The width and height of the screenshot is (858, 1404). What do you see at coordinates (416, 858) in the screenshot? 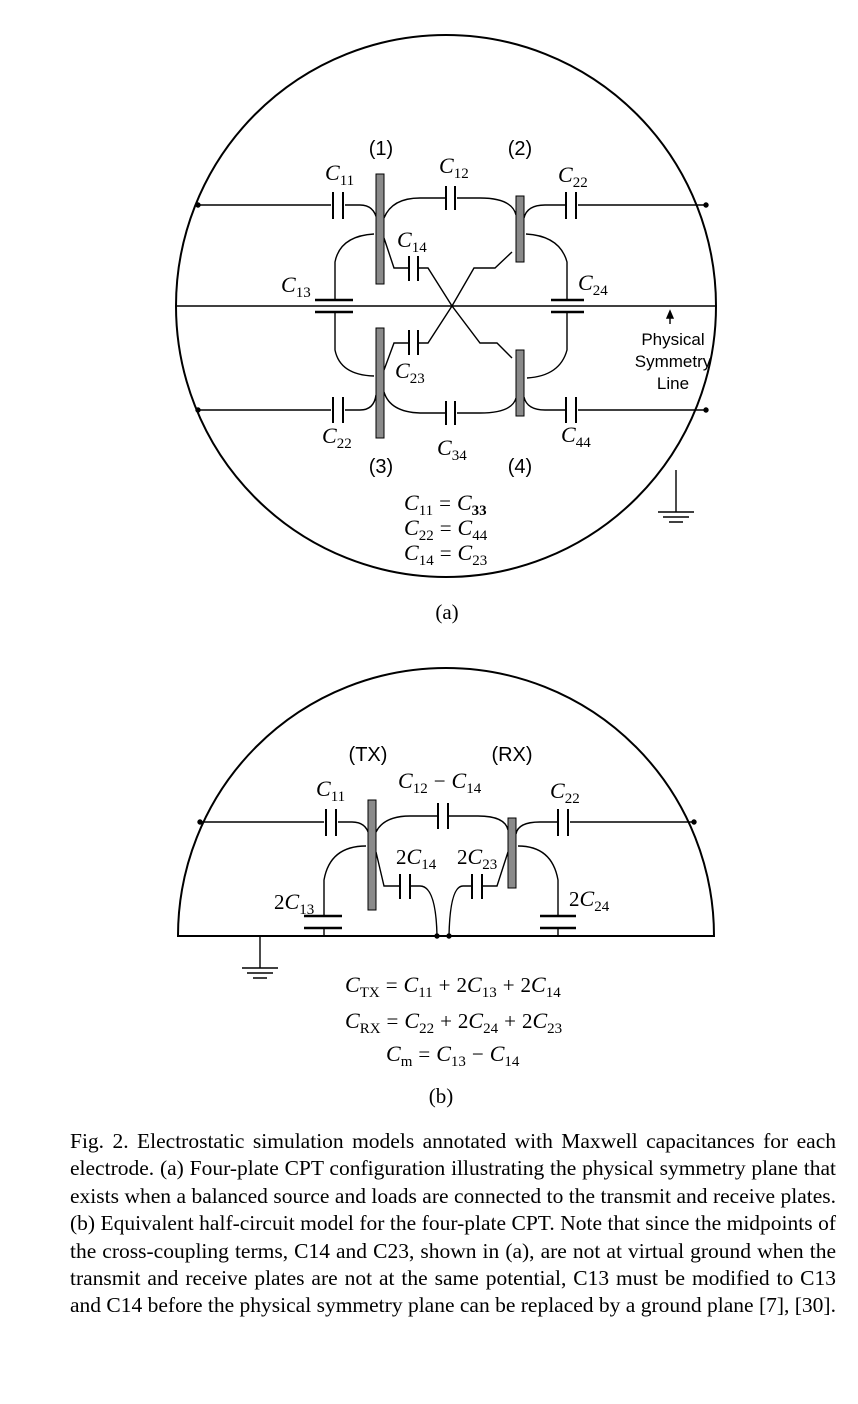
I see `b-label-2c14: 2C14` at bounding box center [416, 858].